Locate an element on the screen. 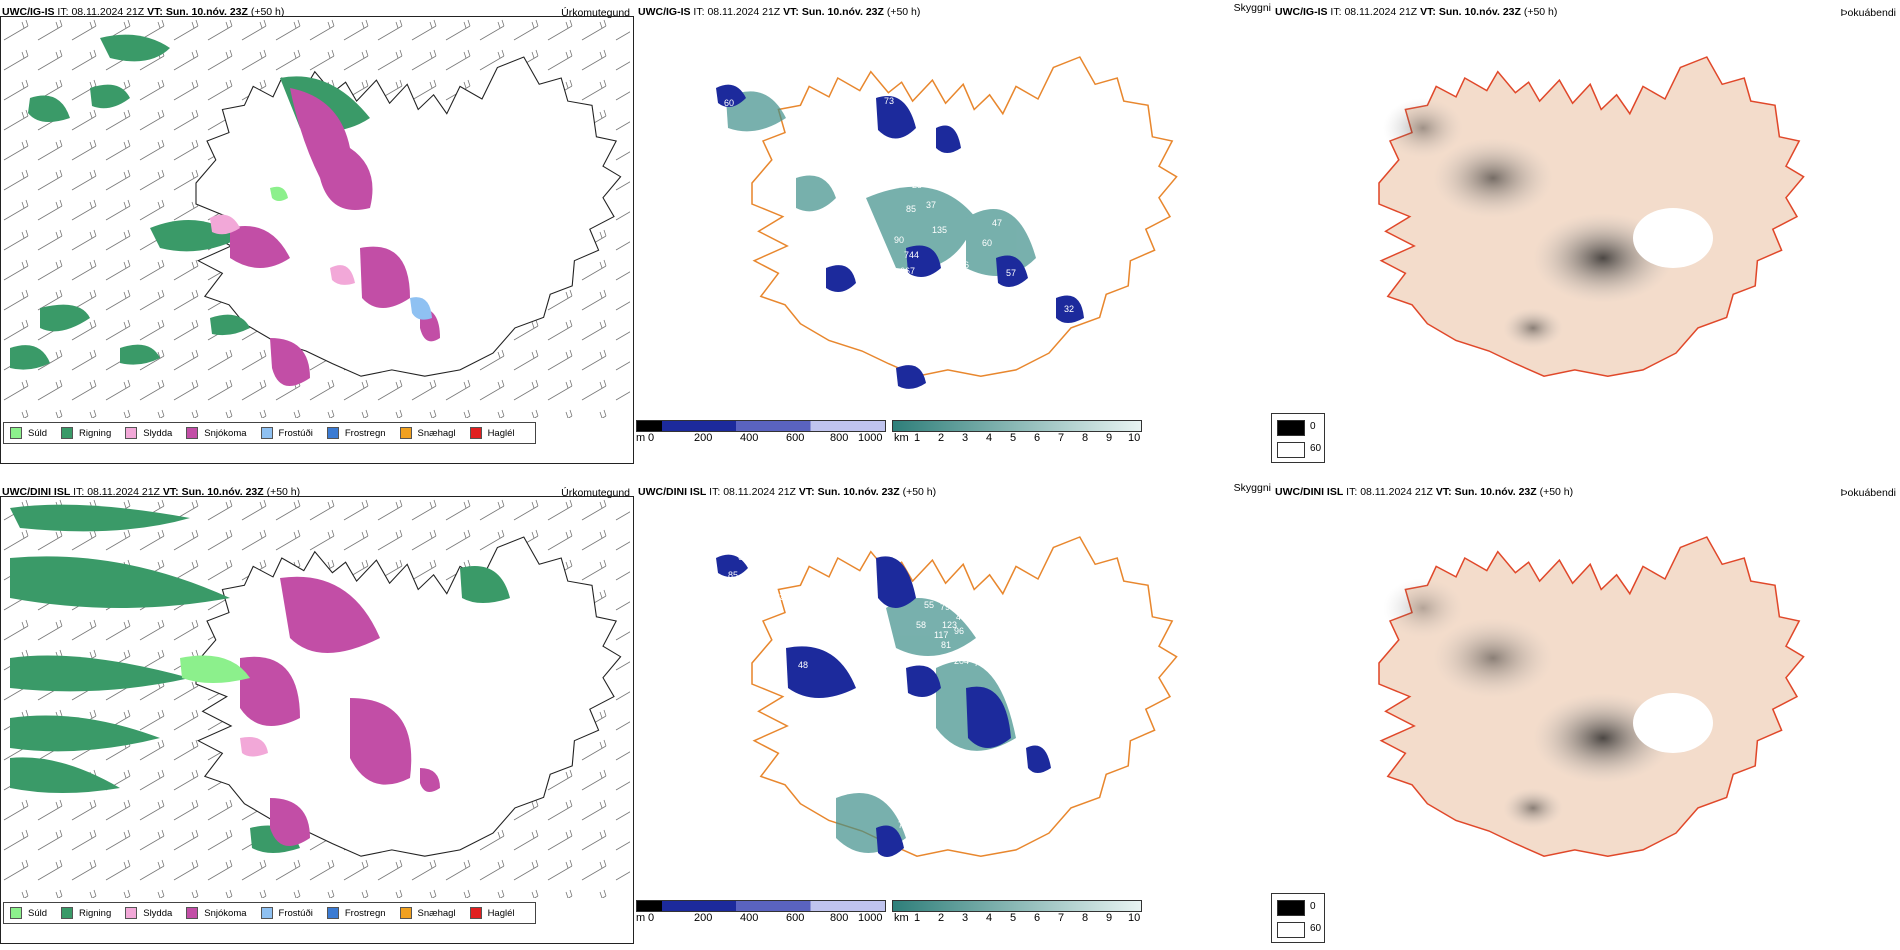 This screenshot has width=1900, height=950. scale-tick: 1000 is located at coordinates (870, 918).